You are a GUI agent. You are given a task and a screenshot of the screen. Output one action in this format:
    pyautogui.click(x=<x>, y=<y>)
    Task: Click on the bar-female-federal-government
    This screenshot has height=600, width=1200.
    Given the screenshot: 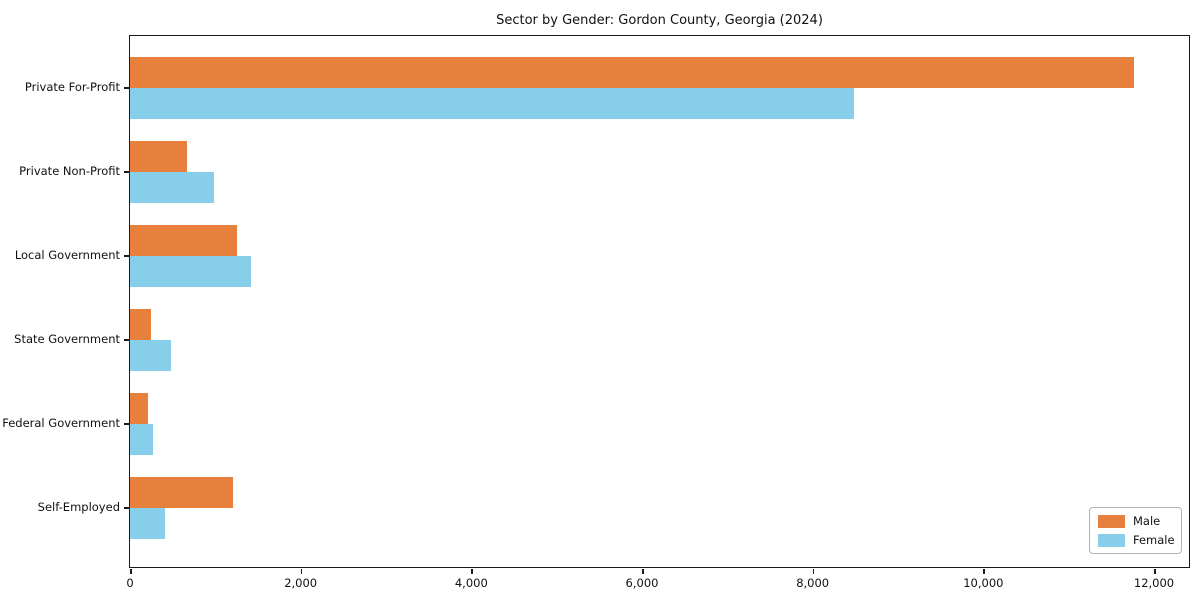 What is the action you would take?
    pyautogui.click(x=142, y=439)
    